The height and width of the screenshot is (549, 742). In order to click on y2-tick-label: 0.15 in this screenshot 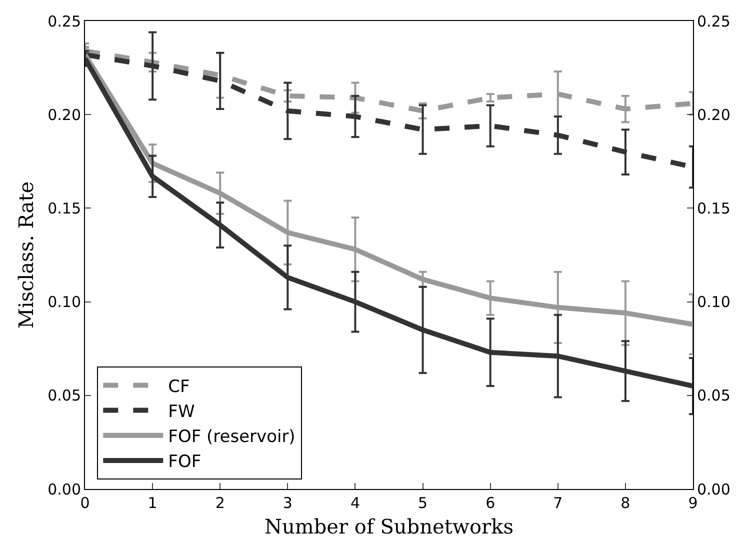, I will do `click(713, 208)`.